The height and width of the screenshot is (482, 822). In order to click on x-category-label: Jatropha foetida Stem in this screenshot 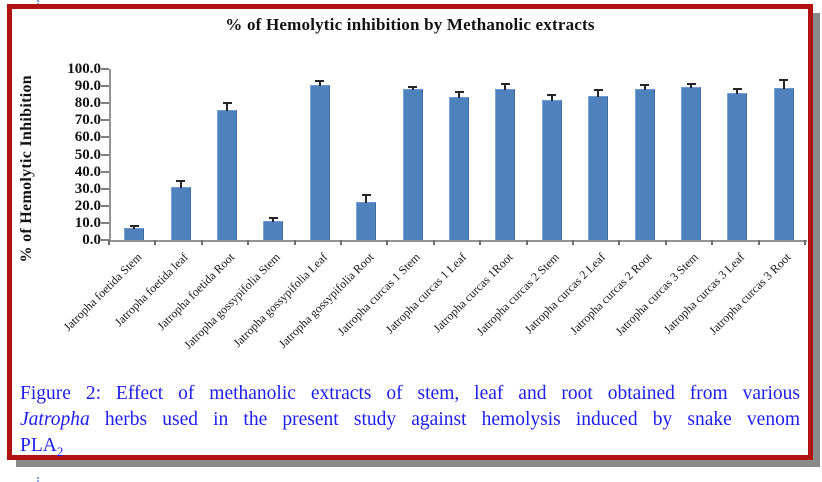, I will do `click(102, 292)`.